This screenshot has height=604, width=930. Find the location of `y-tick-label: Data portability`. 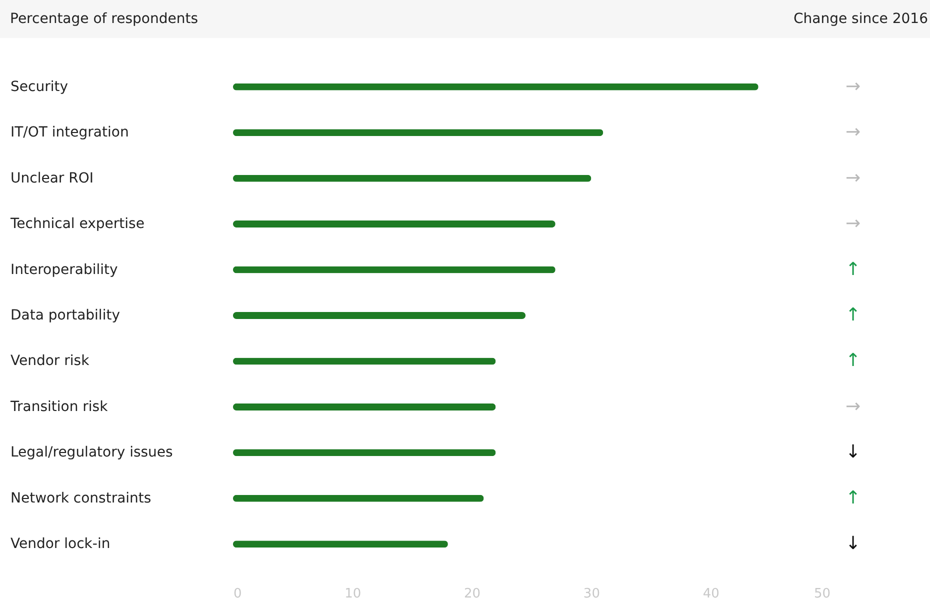

y-tick-label: Data portability is located at coordinates (65, 316).